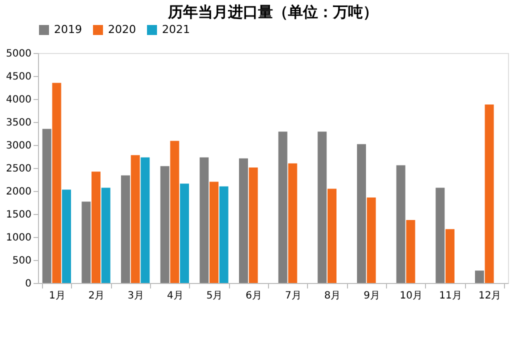  Describe the element at coordinates (272, 12) in the screenshot. I see `chart-title: 历年当月进口量（单位：万吨）` at that location.